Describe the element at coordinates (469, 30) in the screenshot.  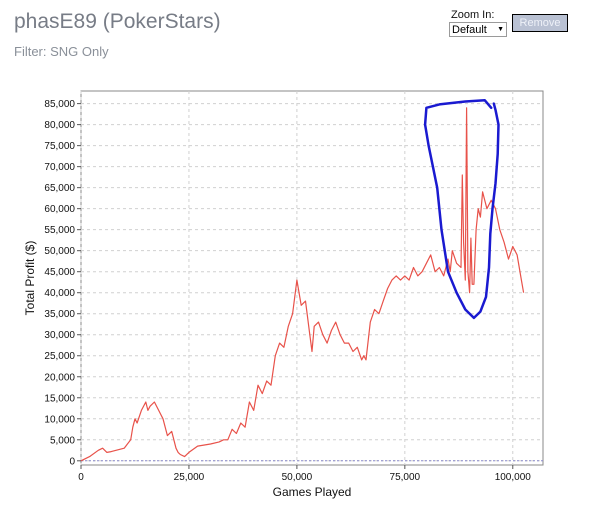
I see `zoom-select-value: Default` at that location.